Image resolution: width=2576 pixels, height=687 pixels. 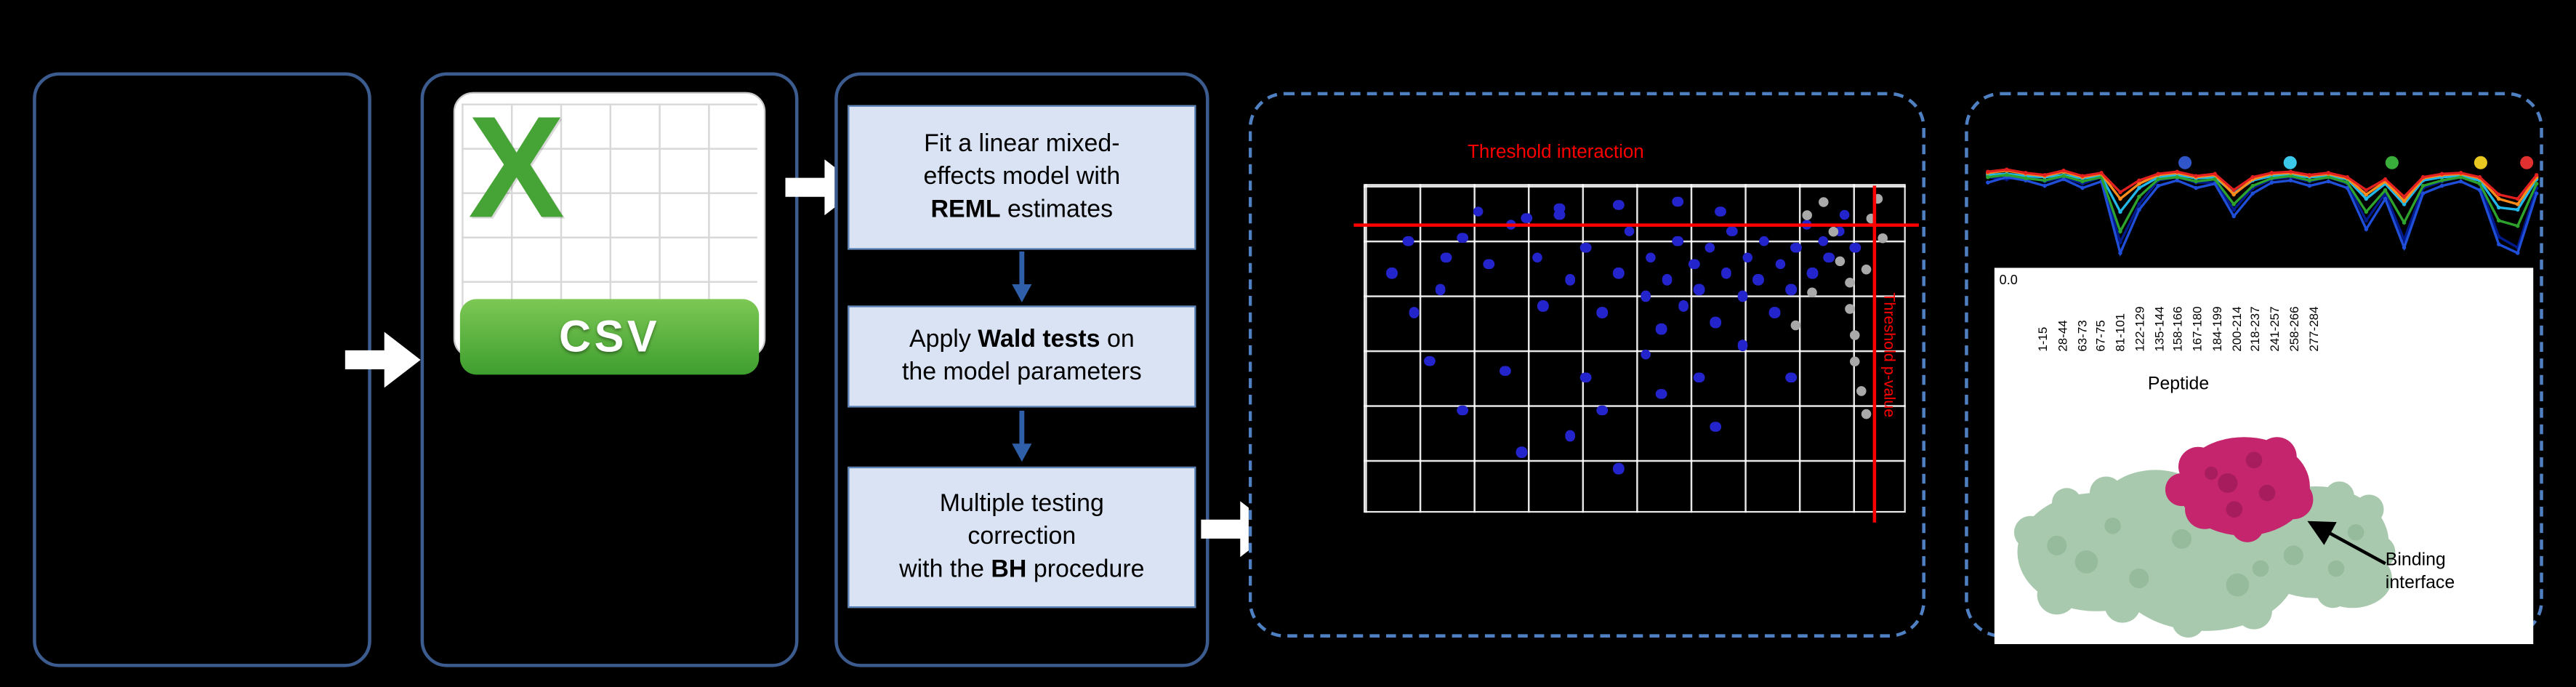 I want to click on peptide-tick-label: 122-129, so click(x=2139, y=329).